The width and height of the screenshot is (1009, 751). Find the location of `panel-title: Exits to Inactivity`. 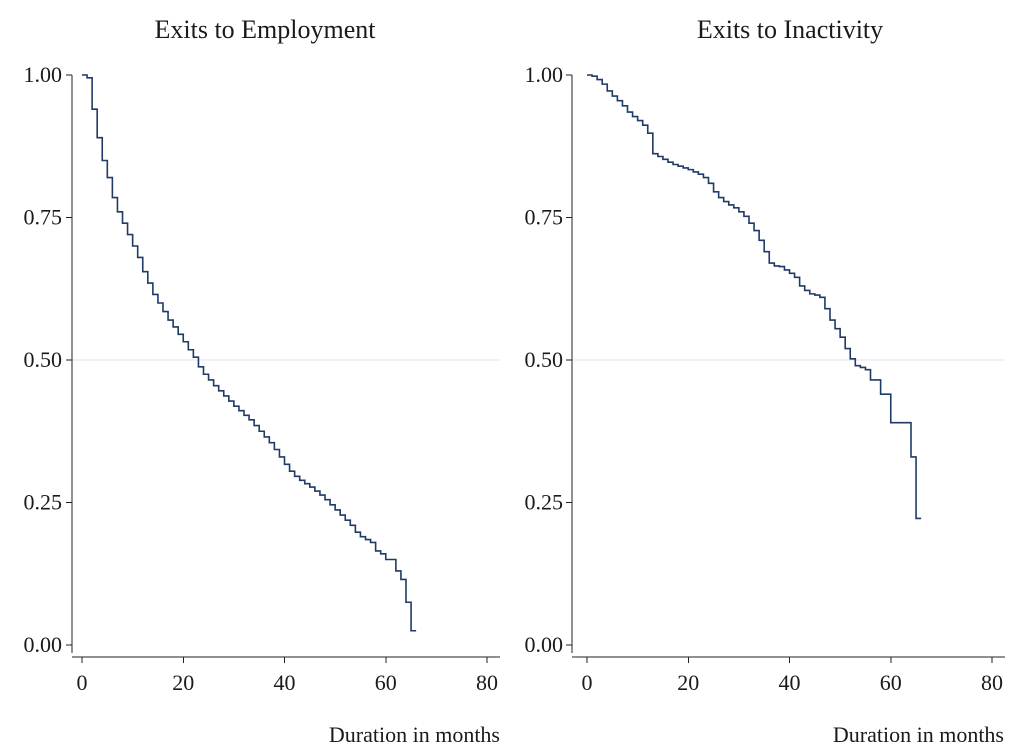

panel-title: Exits to Inactivity is located at coordinates (790, 29).